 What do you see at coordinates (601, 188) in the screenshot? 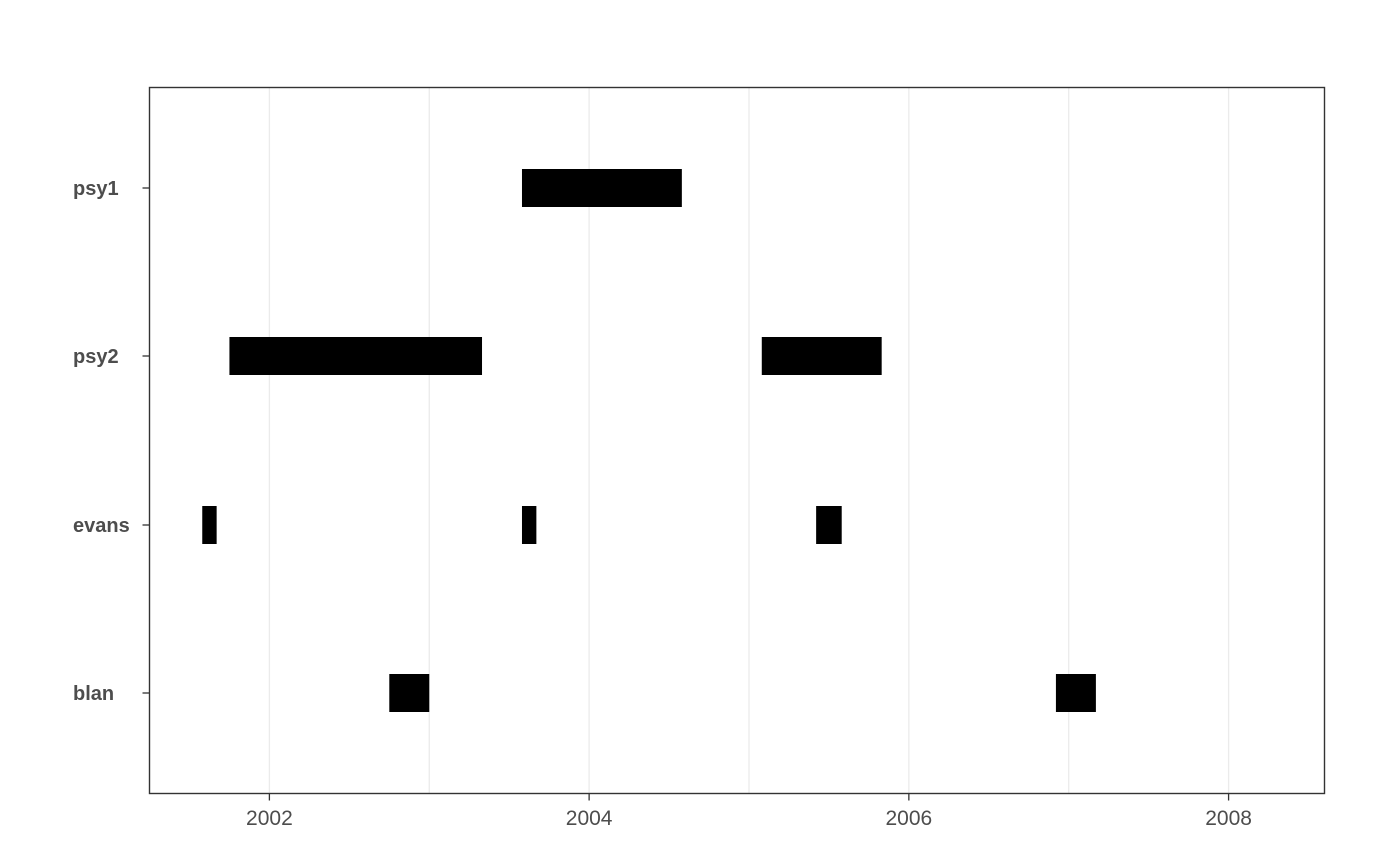
I see `interval-bar-psy1` at bounding box center [601, 188].